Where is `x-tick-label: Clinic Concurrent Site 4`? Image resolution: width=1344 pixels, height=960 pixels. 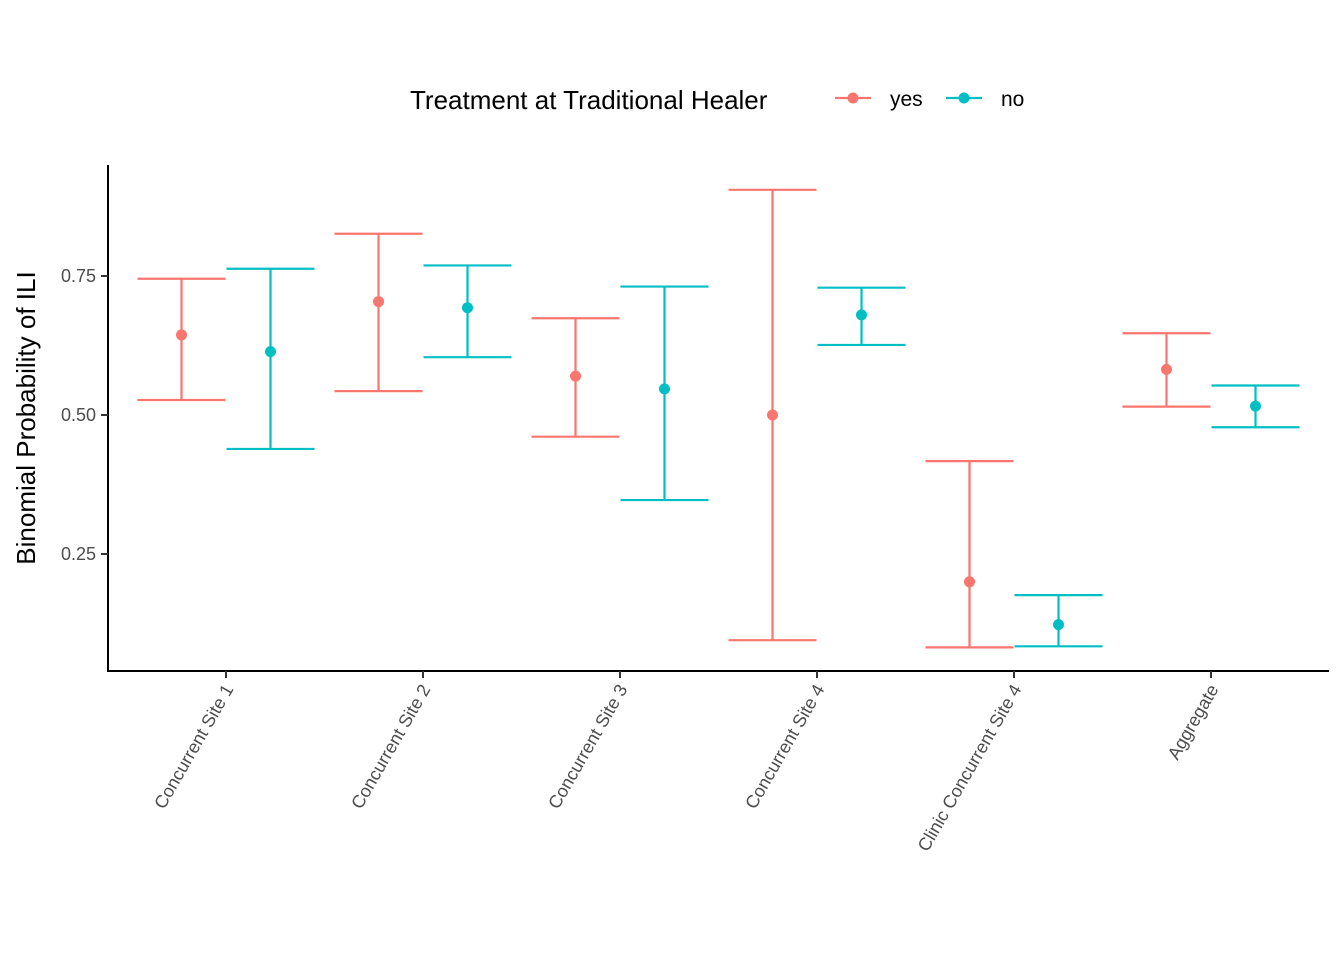 x-tick-label: Clinic Concurrent Site 4 is located at coordinates (970, 768).